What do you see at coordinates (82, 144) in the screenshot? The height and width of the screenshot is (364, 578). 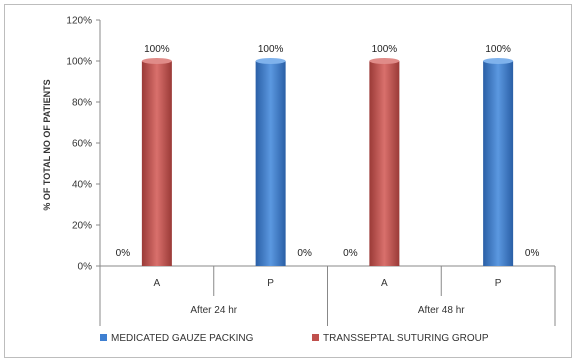 I see `y-tick-label: 60%` at bounding box center [82, 144].